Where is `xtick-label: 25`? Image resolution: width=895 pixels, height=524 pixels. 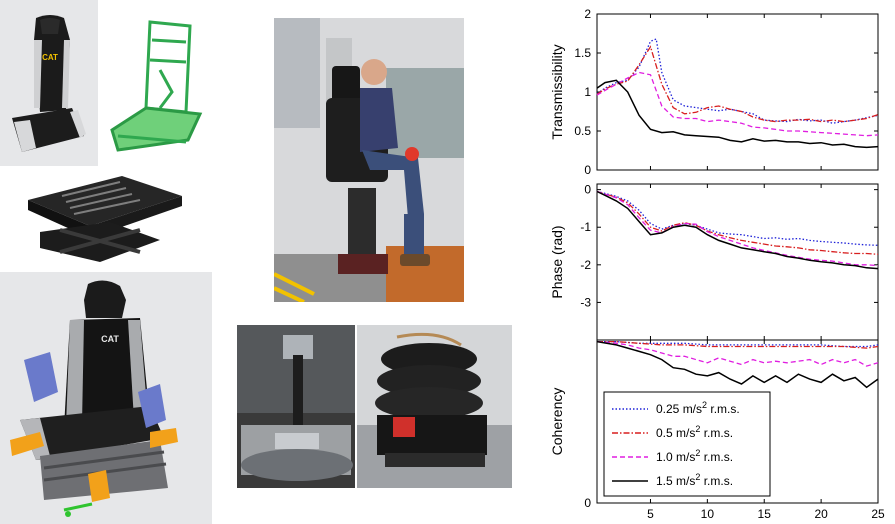 xtick-label: 25 is located at coordinates (878, 514).